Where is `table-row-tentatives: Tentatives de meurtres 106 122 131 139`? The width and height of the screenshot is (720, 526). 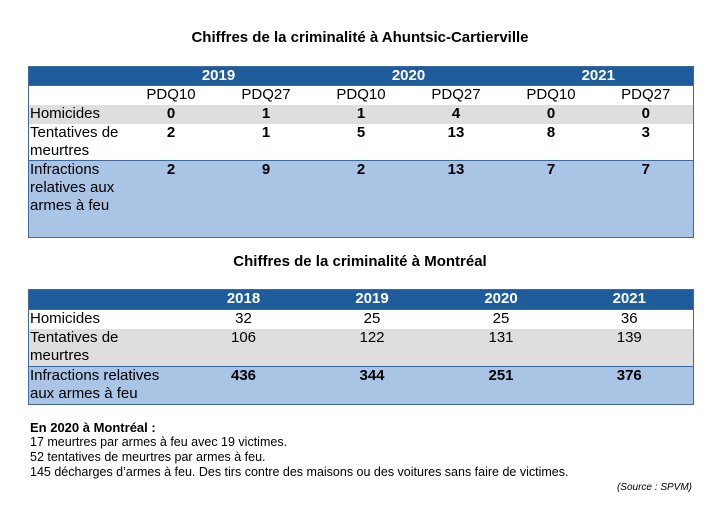
table-row-tentatives: Tentatives de meurtres 106 122 131 139 is located at coordinates (361, 348).